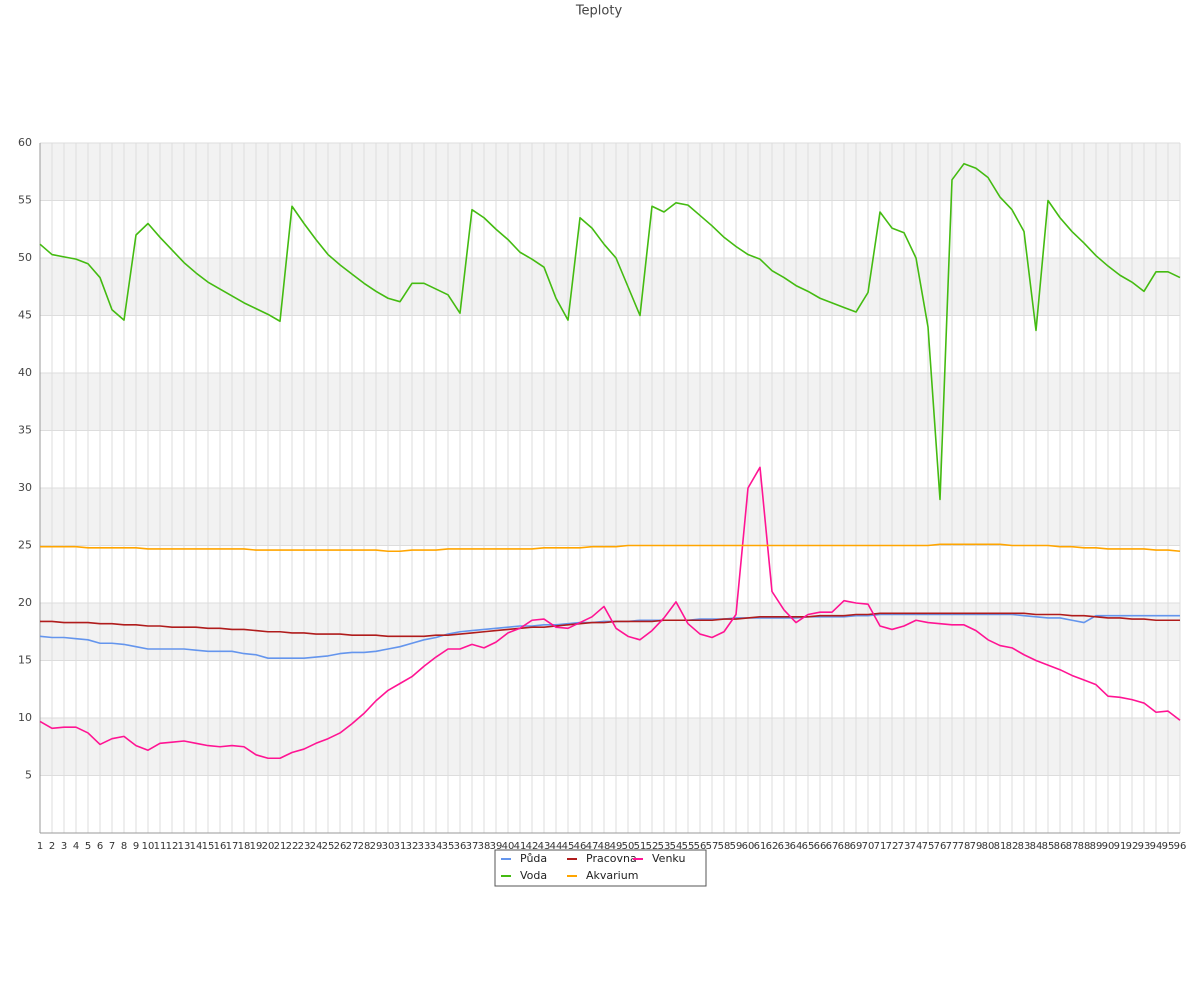  What do you see at coordinates (40, 846) in the screenshot?
I see `x-tick-label: 1` at bounding box center [40, 846].